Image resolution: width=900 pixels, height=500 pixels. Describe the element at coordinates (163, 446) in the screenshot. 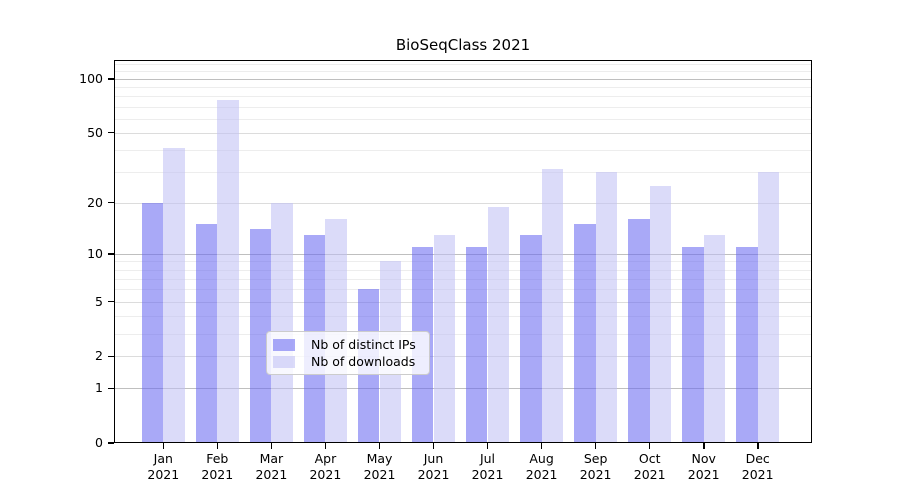

I see `x-tick-jan` at that location.